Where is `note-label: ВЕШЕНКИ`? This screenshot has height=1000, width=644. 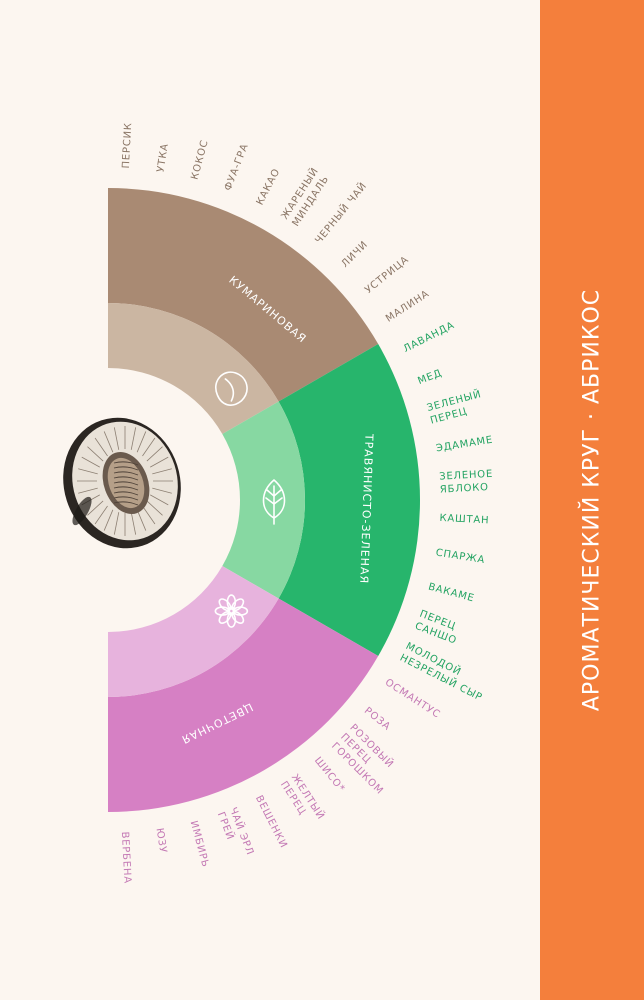 note-label: ВЕШЕНКИ is located at coordinates (271, 822).